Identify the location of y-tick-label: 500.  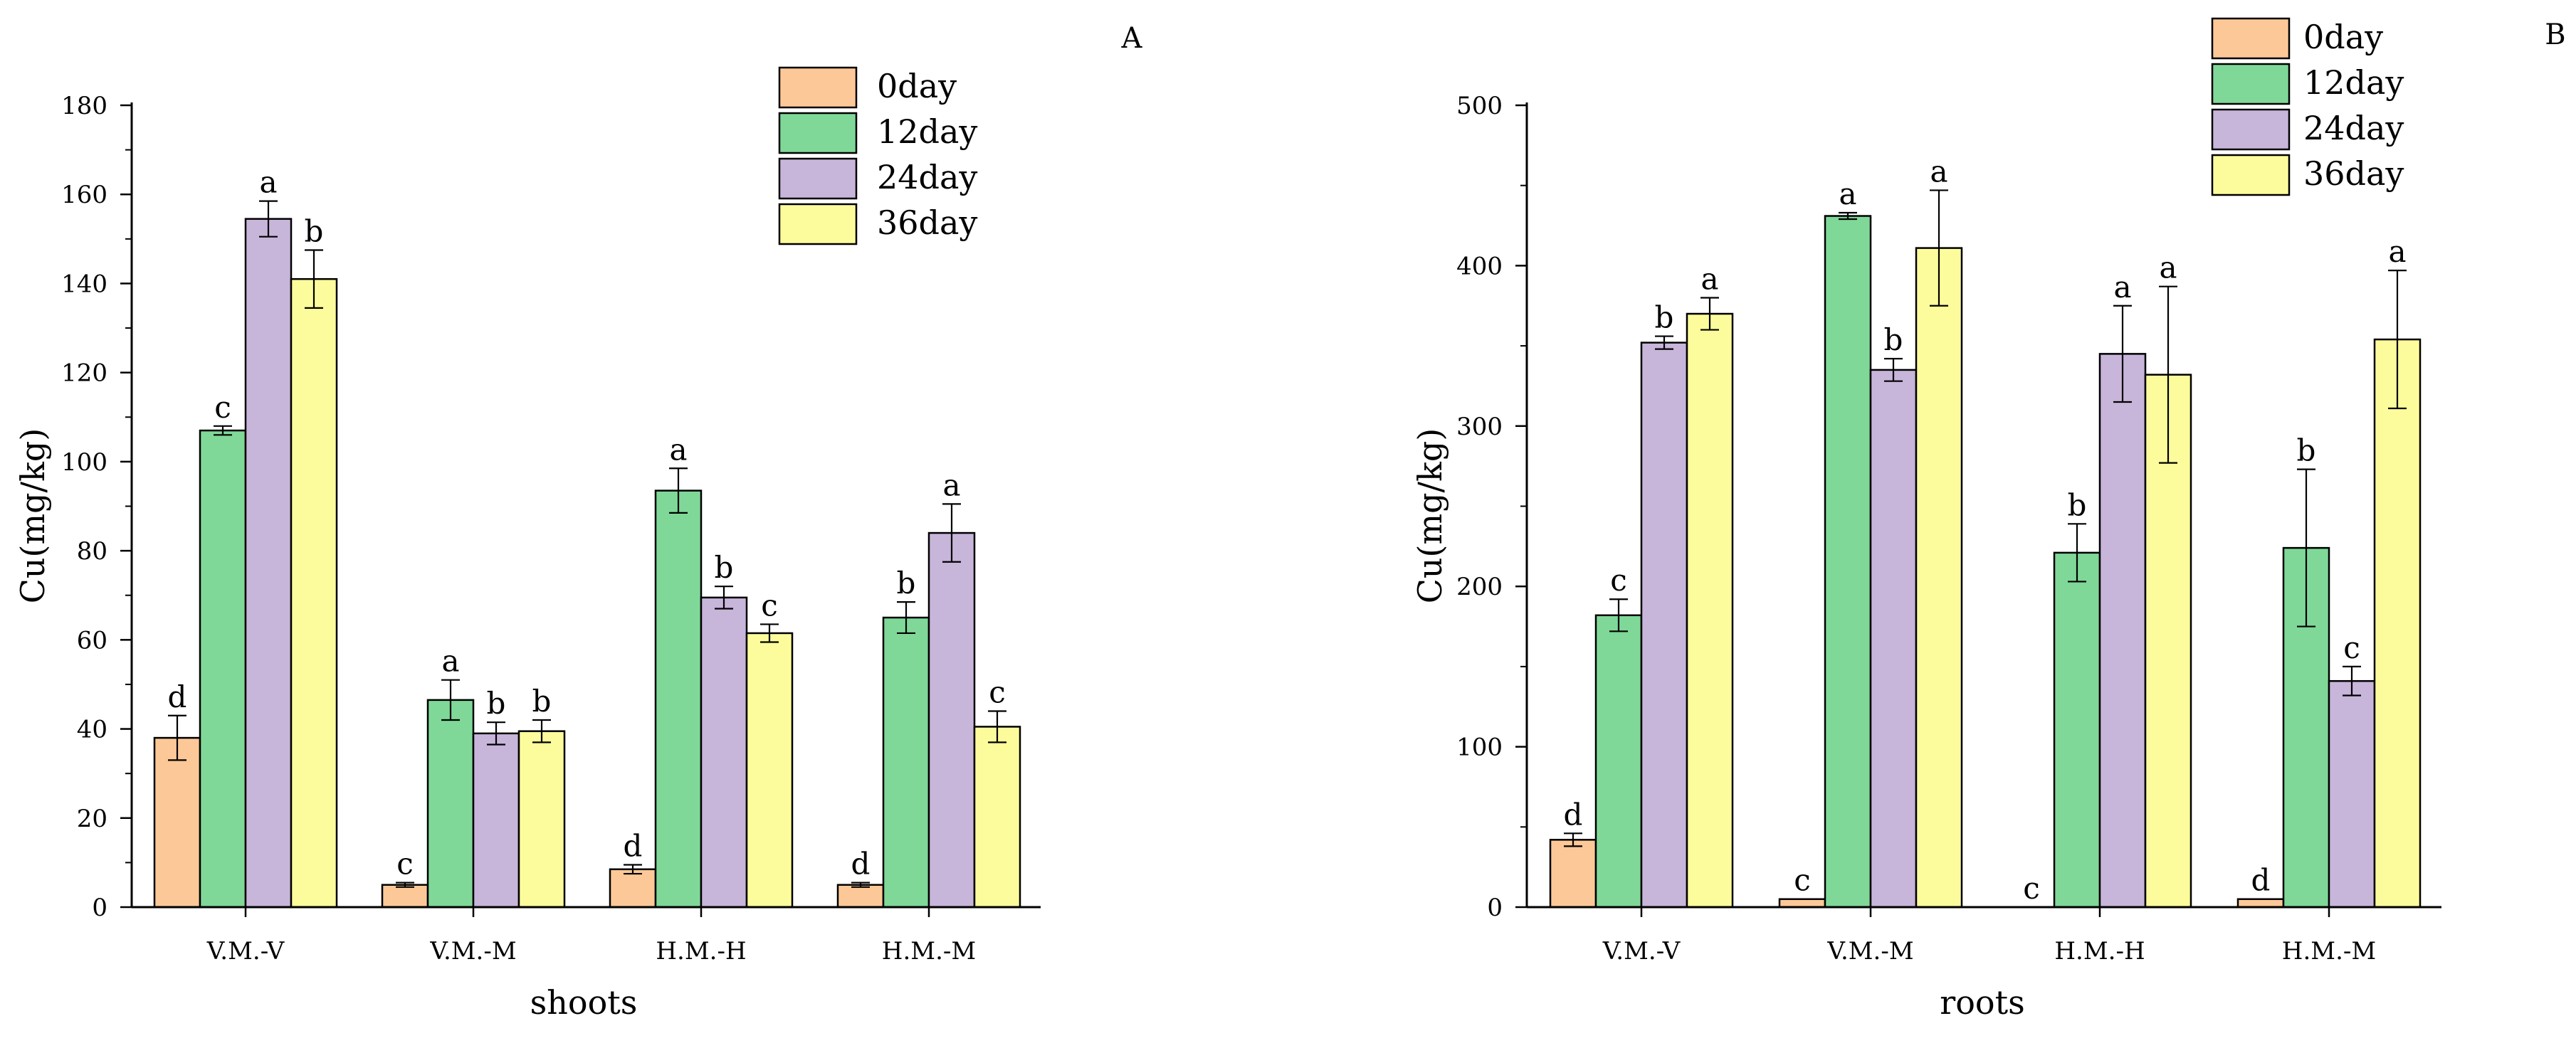
(1480, 106).